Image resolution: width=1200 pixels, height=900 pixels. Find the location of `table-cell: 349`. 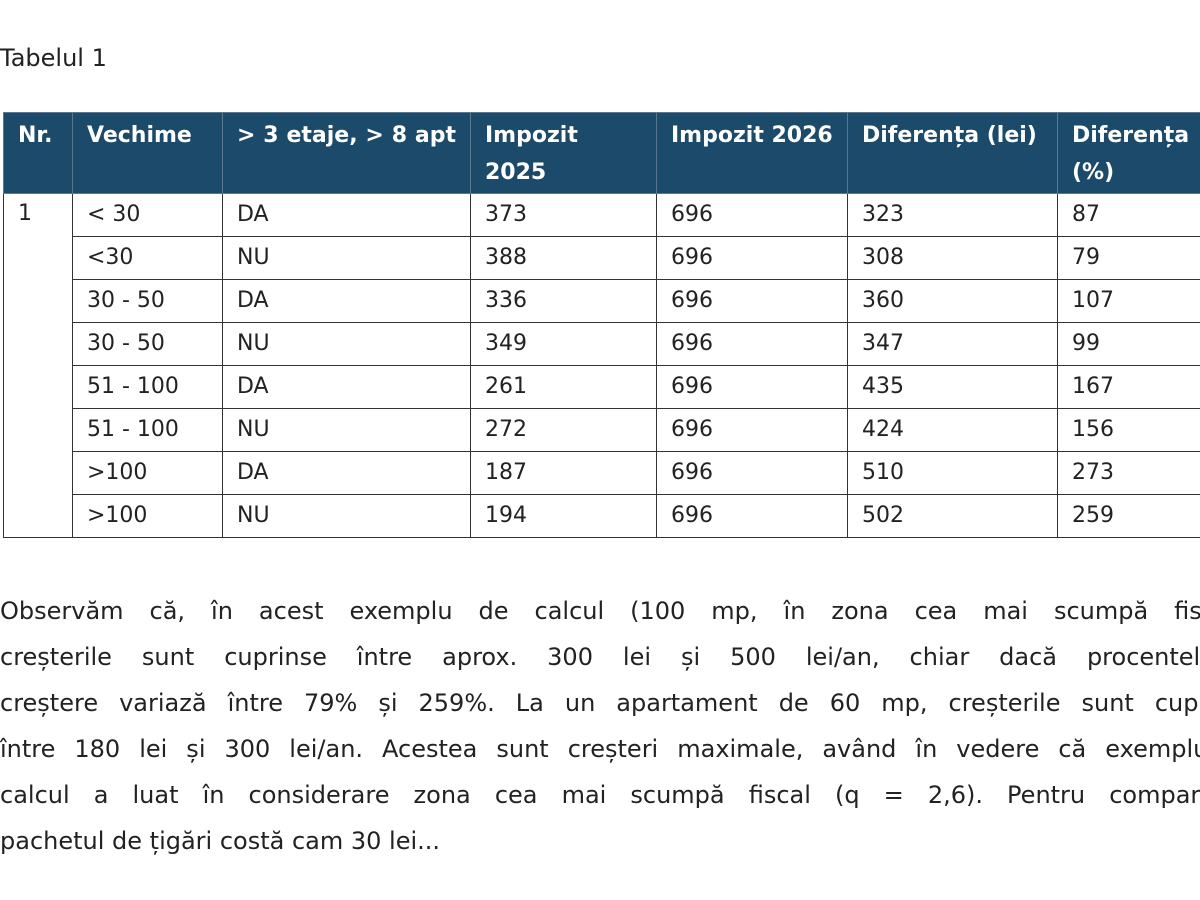

table-cell: 349 is located at coordinates (563, 344).